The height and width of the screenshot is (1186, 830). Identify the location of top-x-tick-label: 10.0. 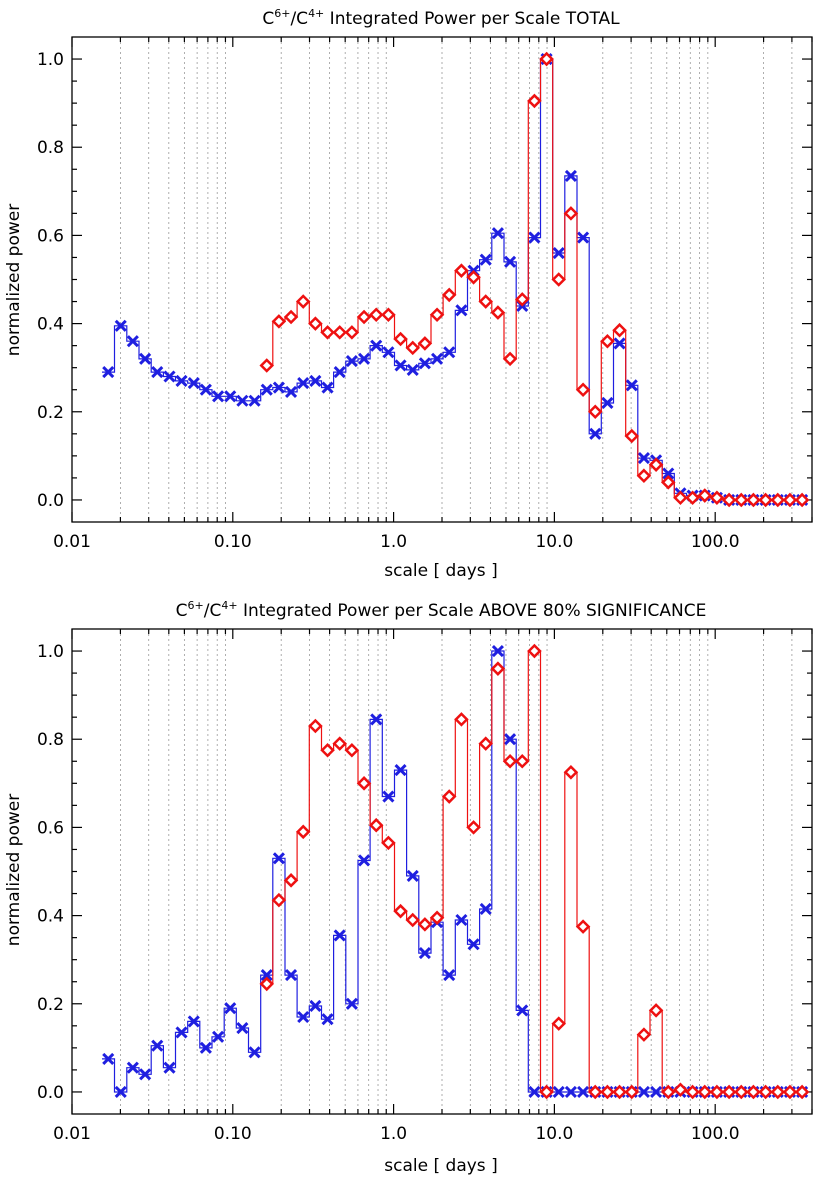
(554, 542).